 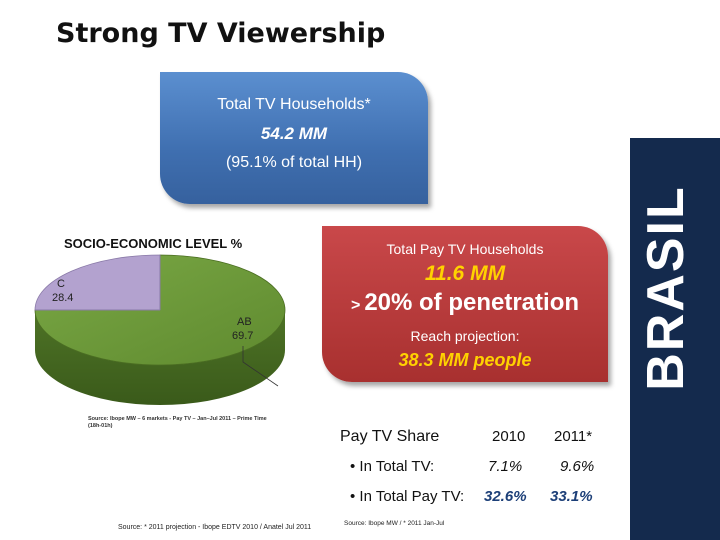 I want to click on slide-title: Strong TV Viewership, so click(x=221, y=33).